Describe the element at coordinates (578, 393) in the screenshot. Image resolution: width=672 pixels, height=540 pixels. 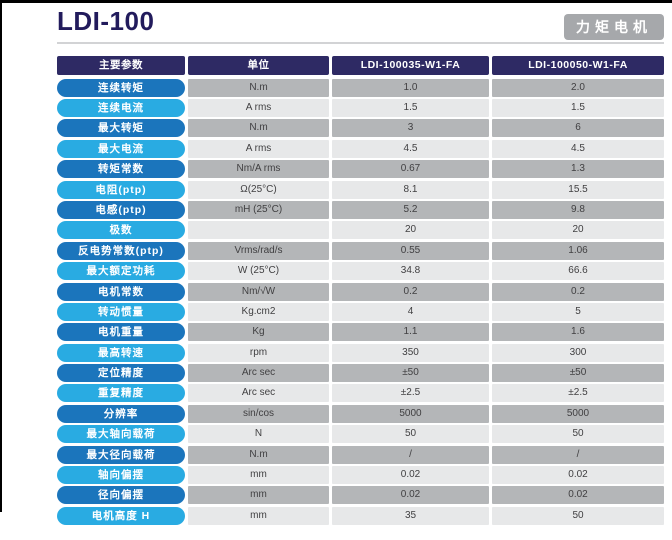
I see `value-cell-model-2: ±2.5` at that location.